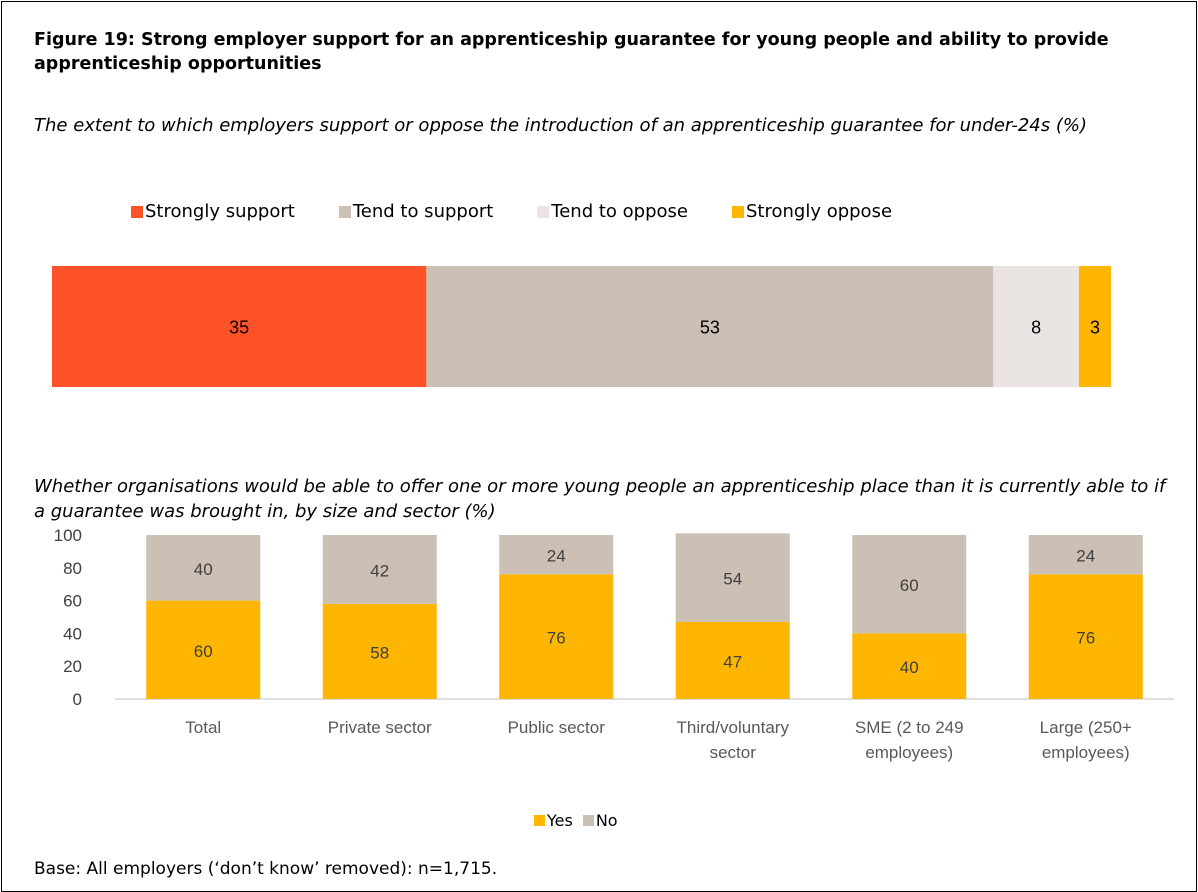  I want to click on legend-swatch-tend-to-oppose, so click(543, 211).